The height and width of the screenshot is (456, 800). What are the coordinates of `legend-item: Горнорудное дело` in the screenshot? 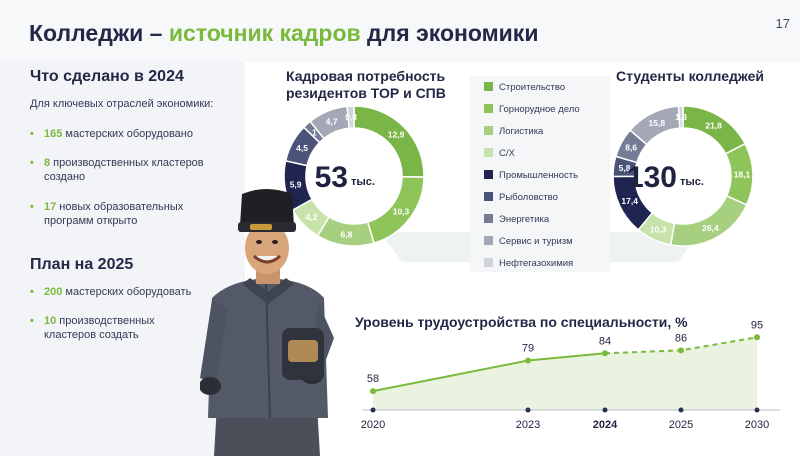 It's located at (532, 109).